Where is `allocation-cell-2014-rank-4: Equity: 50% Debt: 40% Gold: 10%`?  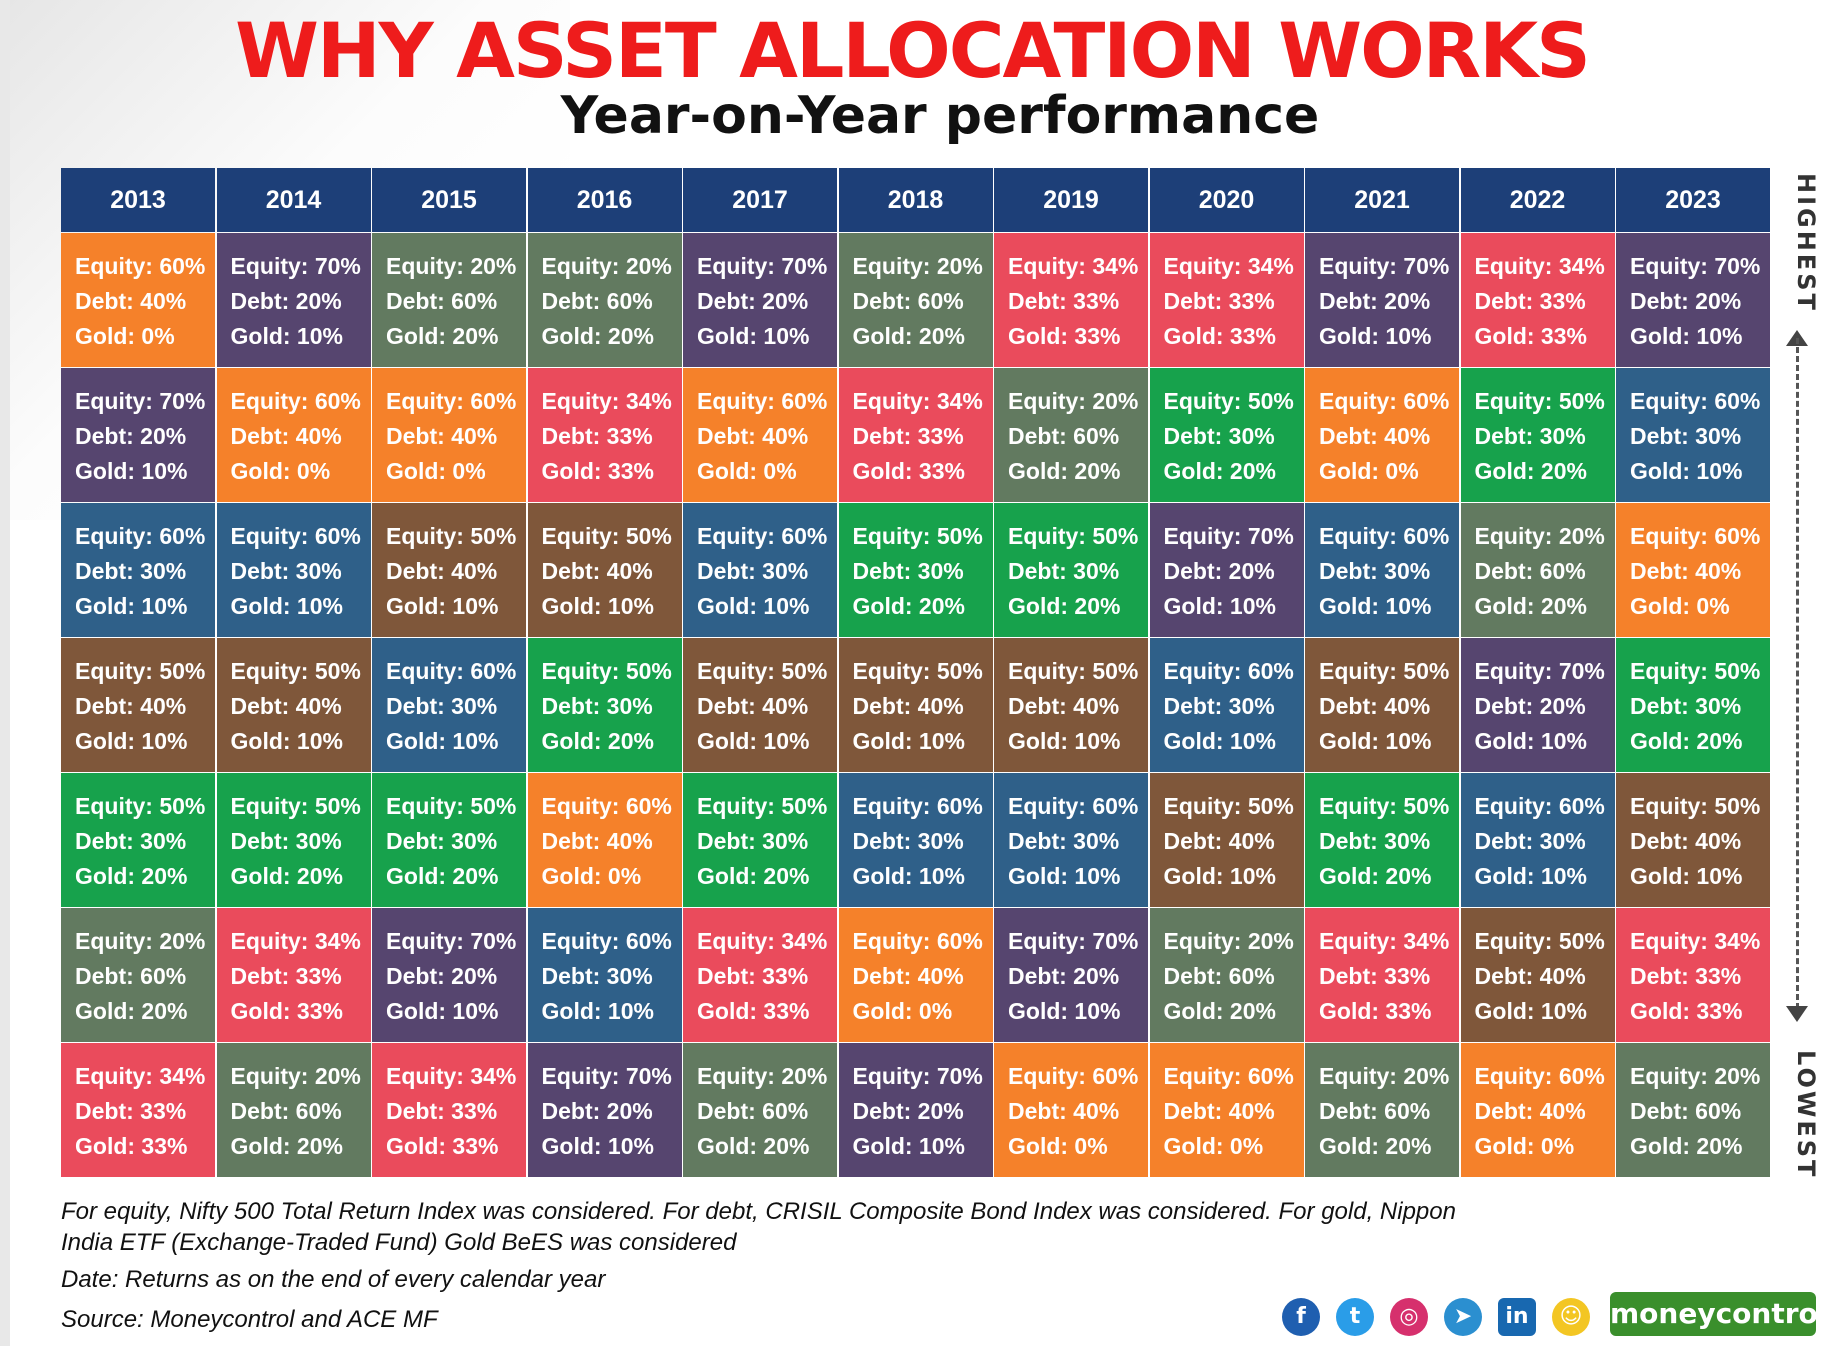 allocation-cell-2014-rank-4: Equity: 50% Debt: 40% Gold: 10% is located at coordinates (293, 705).